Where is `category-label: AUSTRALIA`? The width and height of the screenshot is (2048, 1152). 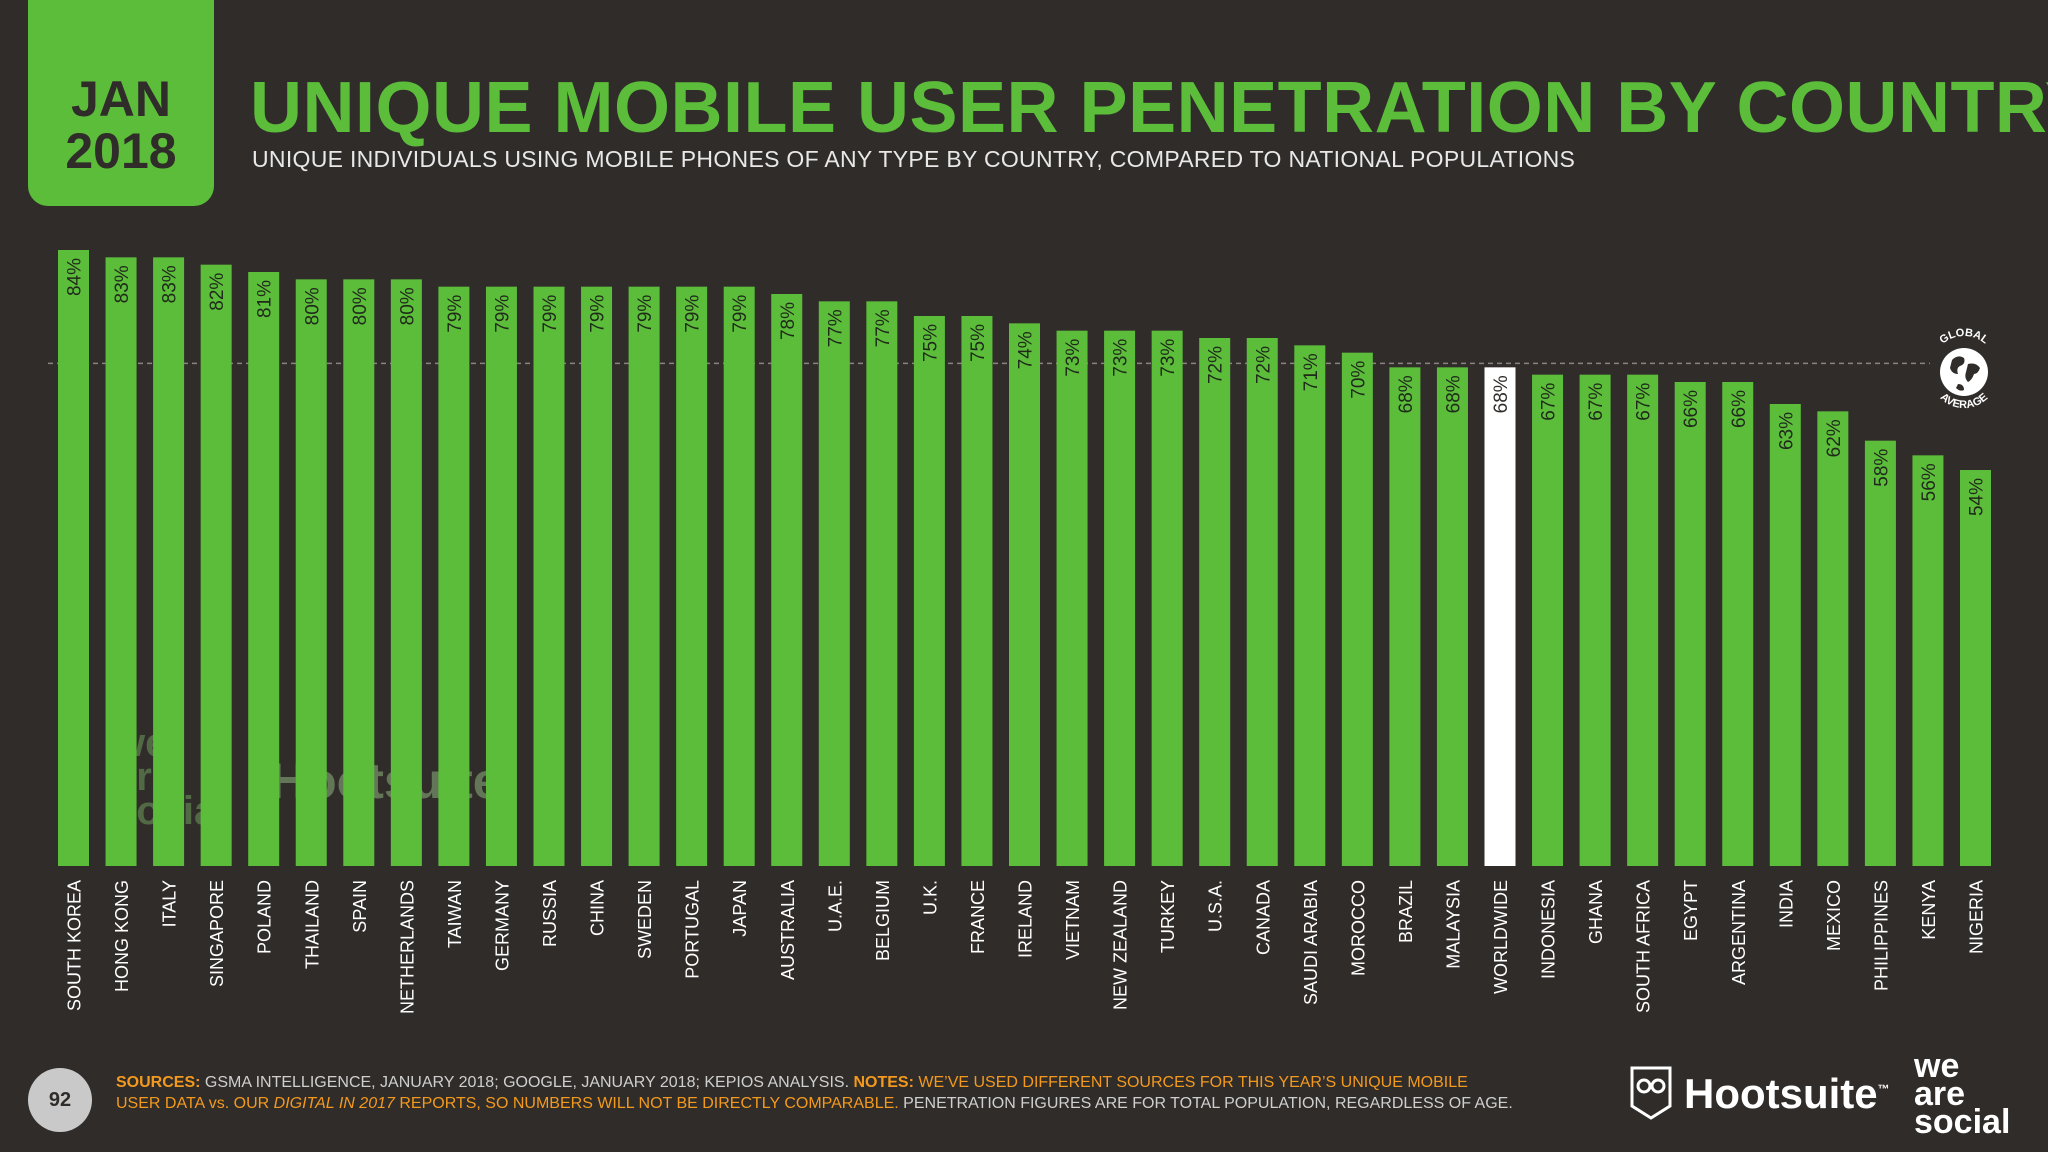 category-label: AUSTRALIA is located at coordinates (788, 930).